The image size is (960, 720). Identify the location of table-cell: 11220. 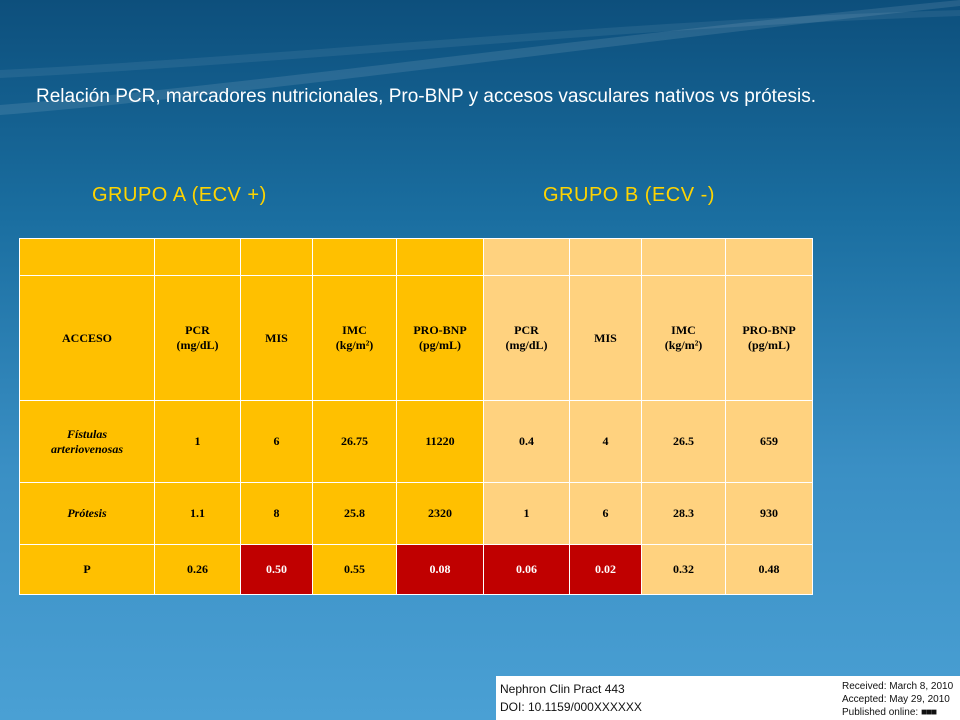
(440, 441).